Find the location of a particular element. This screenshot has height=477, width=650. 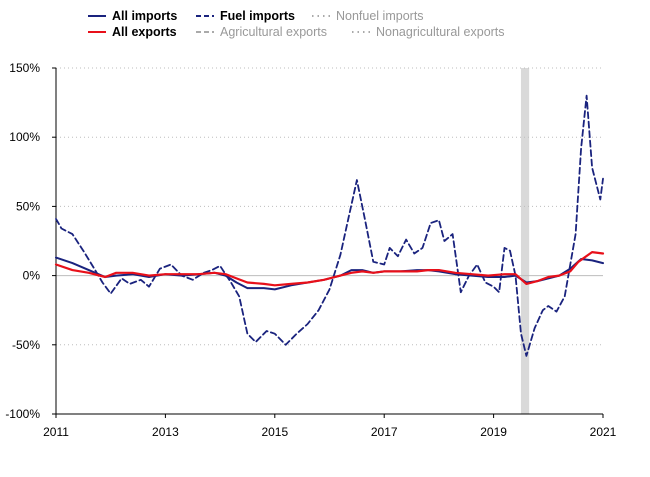

legend-label: Fuel imports is located at coordinates (257, 16).